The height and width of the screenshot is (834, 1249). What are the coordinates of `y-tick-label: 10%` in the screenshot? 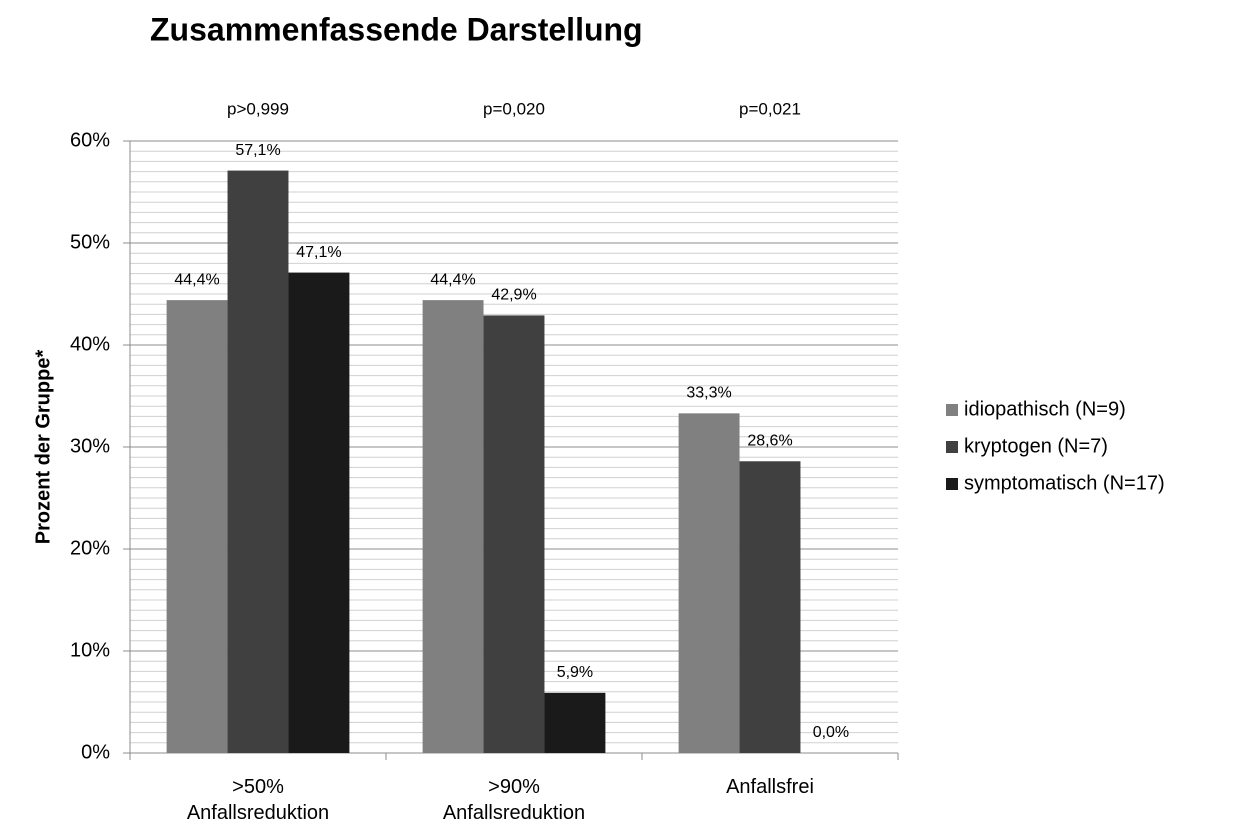 It's located at (90, 650).